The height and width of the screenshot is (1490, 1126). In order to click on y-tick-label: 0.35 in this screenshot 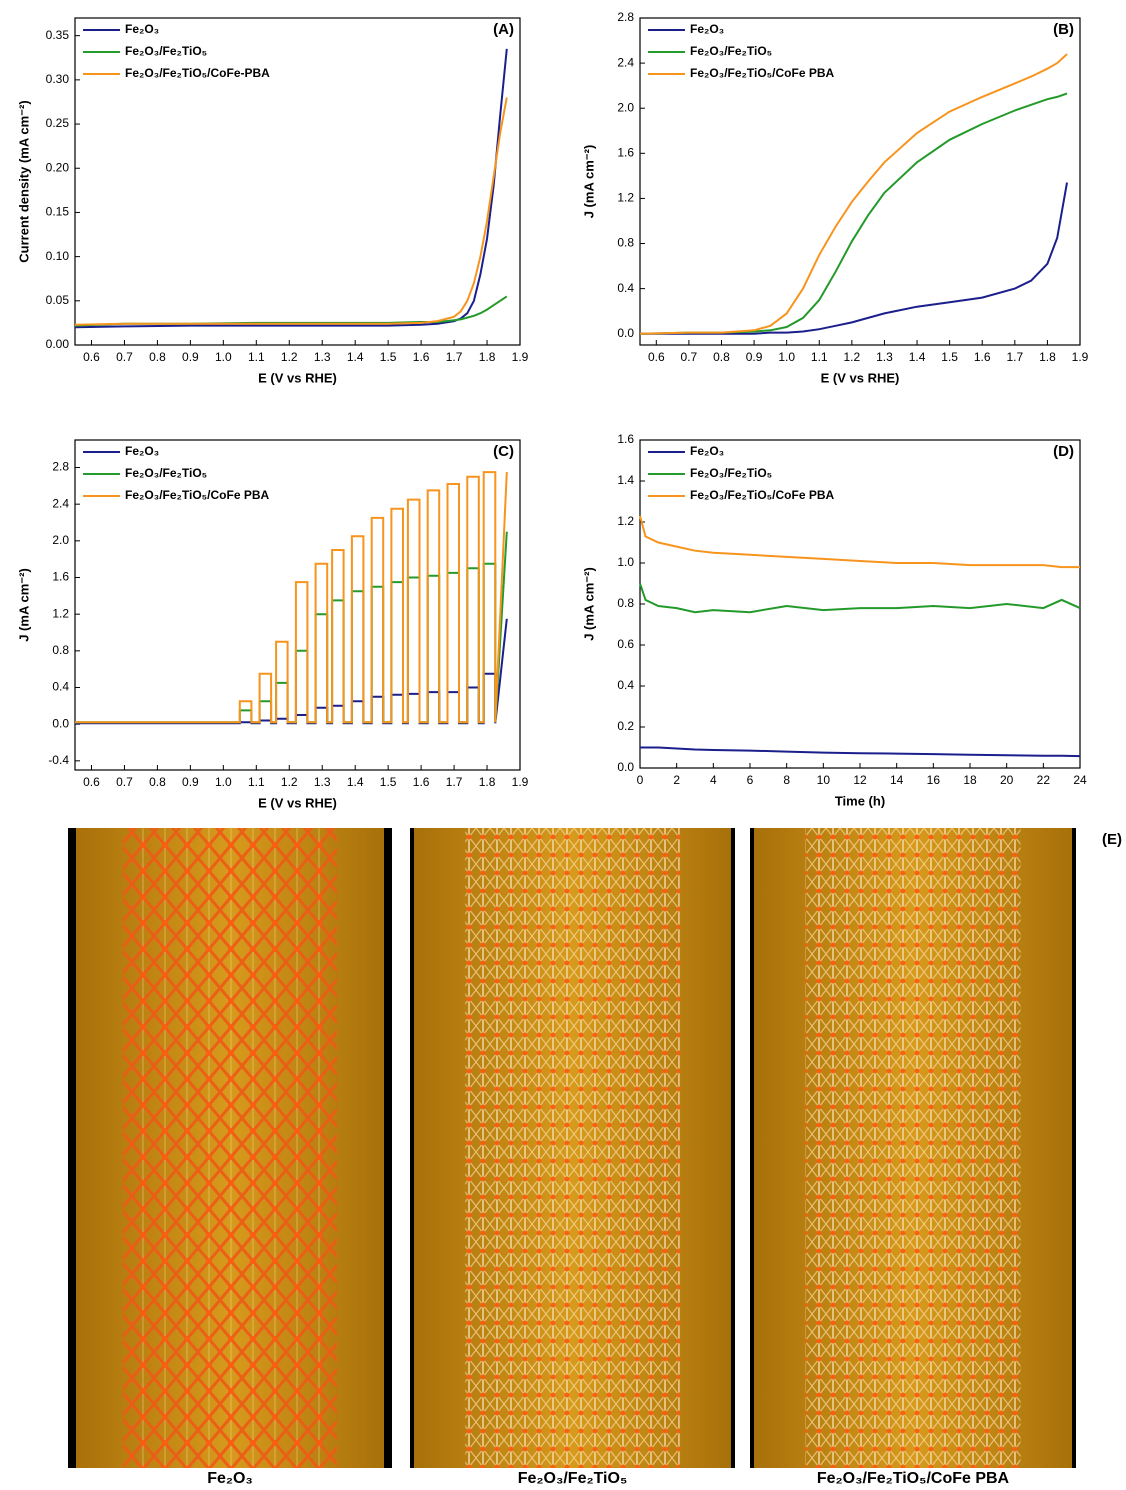, I will do `click(58, 35)`.